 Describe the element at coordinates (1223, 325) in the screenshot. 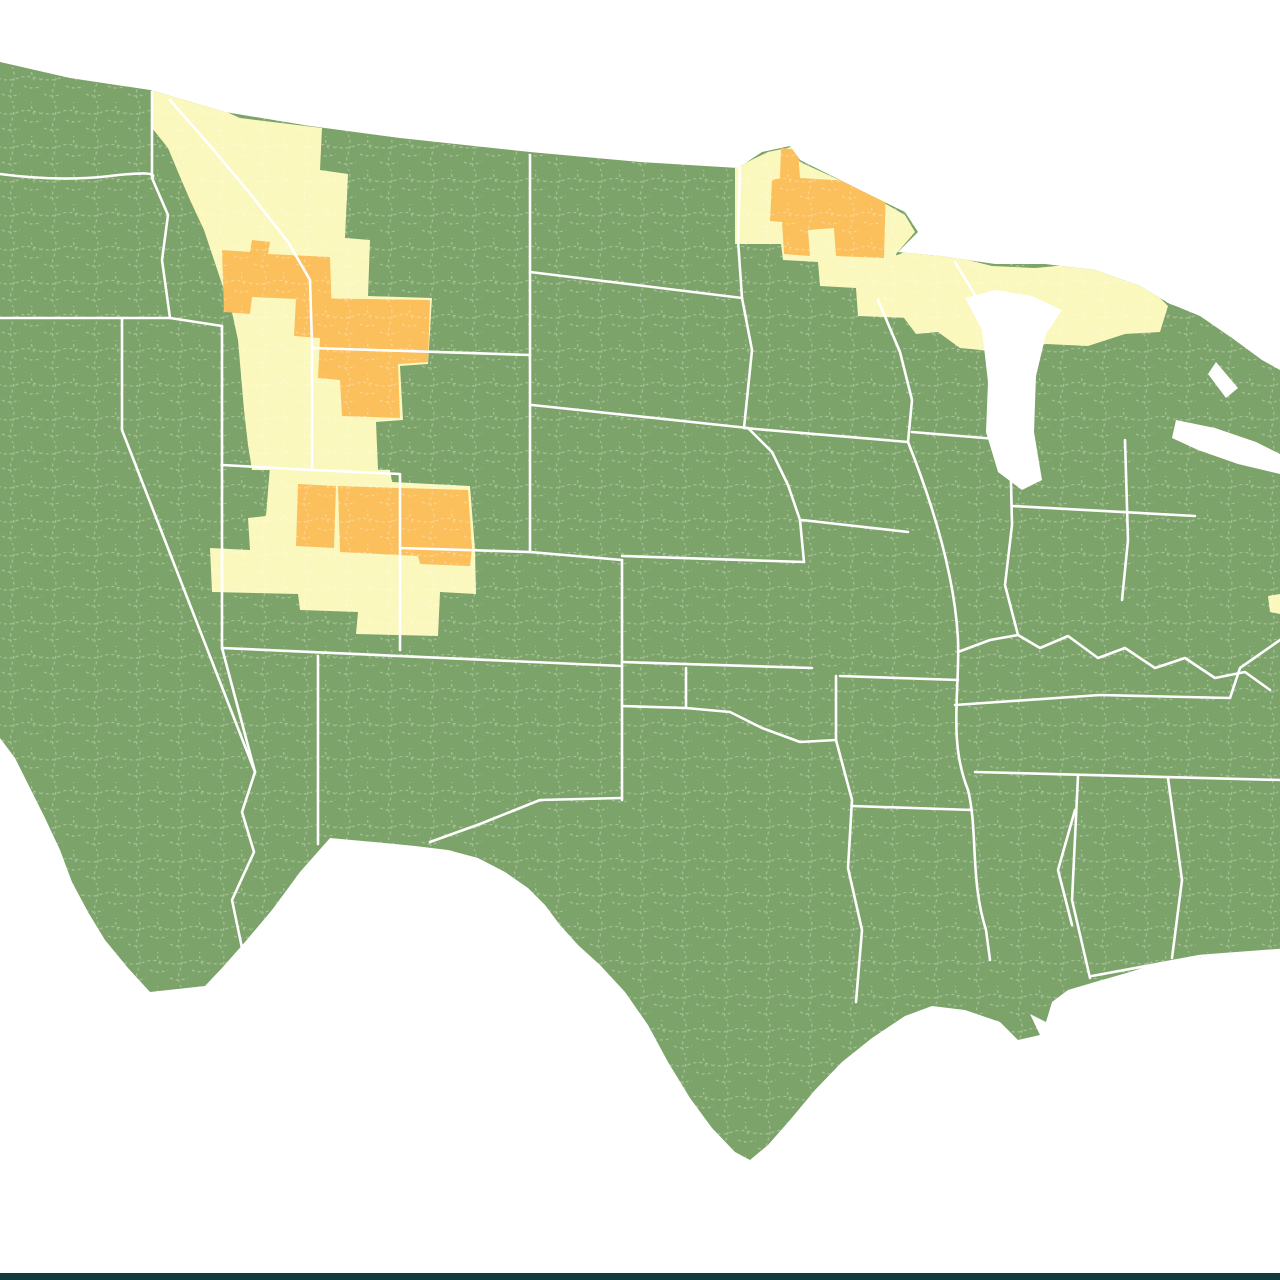

I see `lake-huron` at that location.